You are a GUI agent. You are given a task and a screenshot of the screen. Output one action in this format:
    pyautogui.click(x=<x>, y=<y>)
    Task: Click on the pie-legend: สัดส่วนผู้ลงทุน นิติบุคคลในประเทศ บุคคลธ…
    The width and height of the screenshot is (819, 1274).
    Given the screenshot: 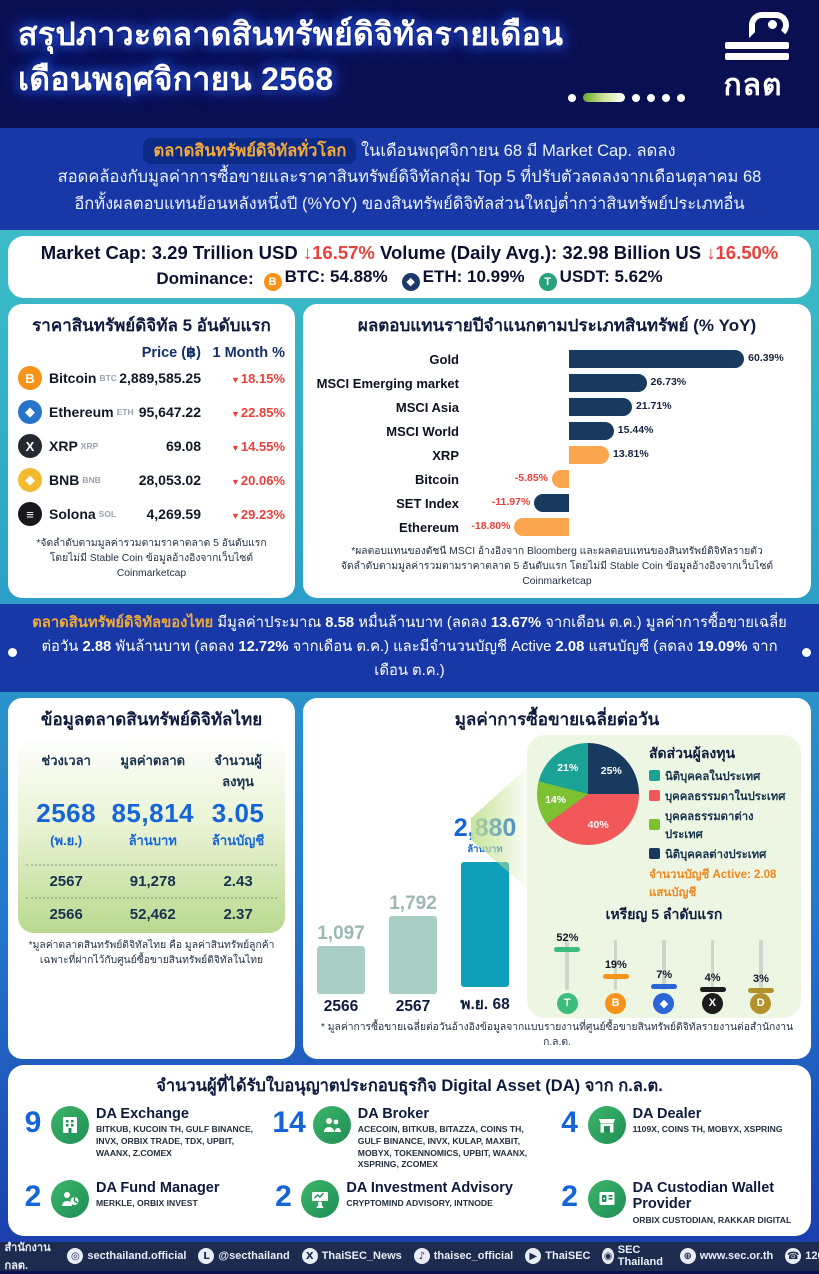 What is the action you would take?
    pyautogui.click(x=720, y=822)
    